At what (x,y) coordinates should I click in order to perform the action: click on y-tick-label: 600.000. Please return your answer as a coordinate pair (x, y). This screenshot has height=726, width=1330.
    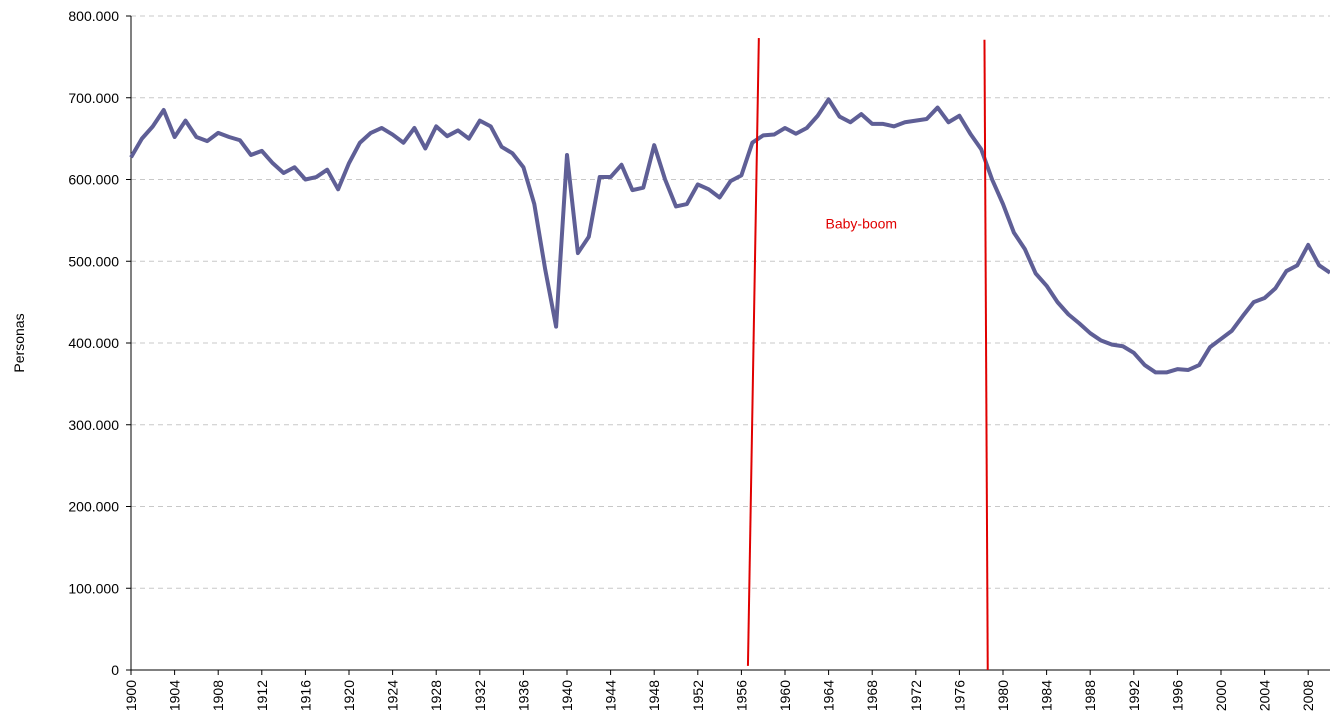
    Looking at the image, I should click on (93, 180).